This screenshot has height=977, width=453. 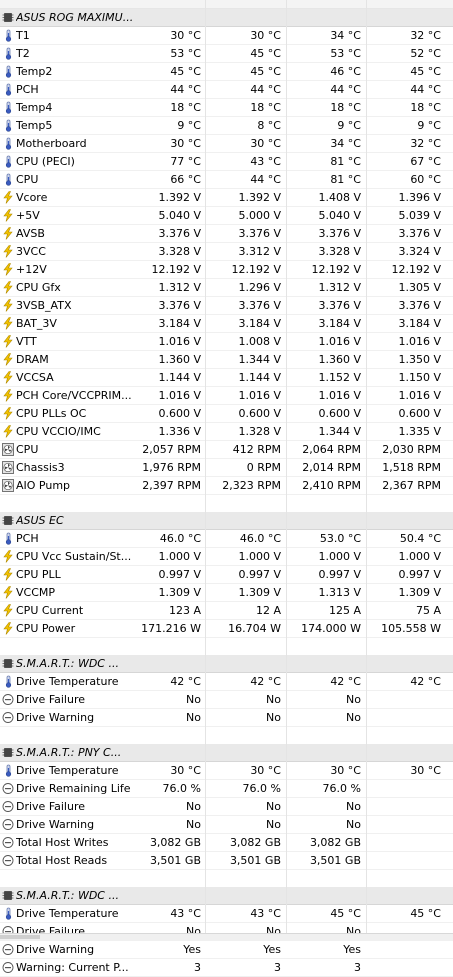 I want to click on maximum-value: 30 °C, so click(x=345, y=770).